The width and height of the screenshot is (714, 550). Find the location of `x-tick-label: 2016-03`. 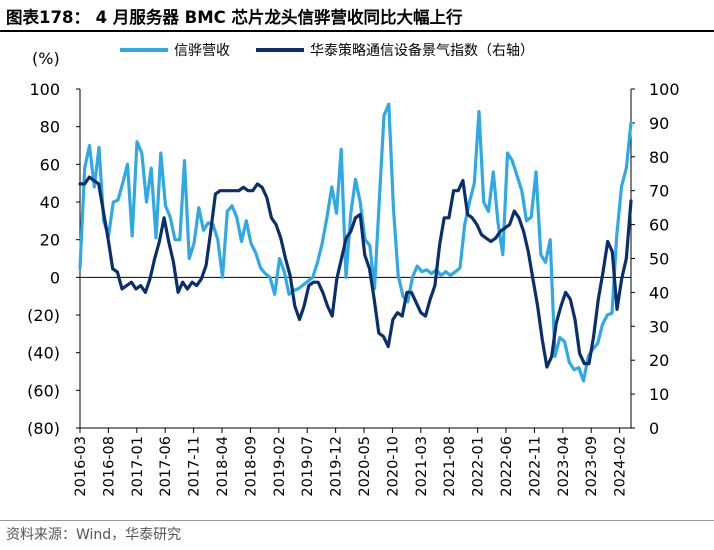

x-tick-label: 2016-03 is located at coordinates (81, 466).